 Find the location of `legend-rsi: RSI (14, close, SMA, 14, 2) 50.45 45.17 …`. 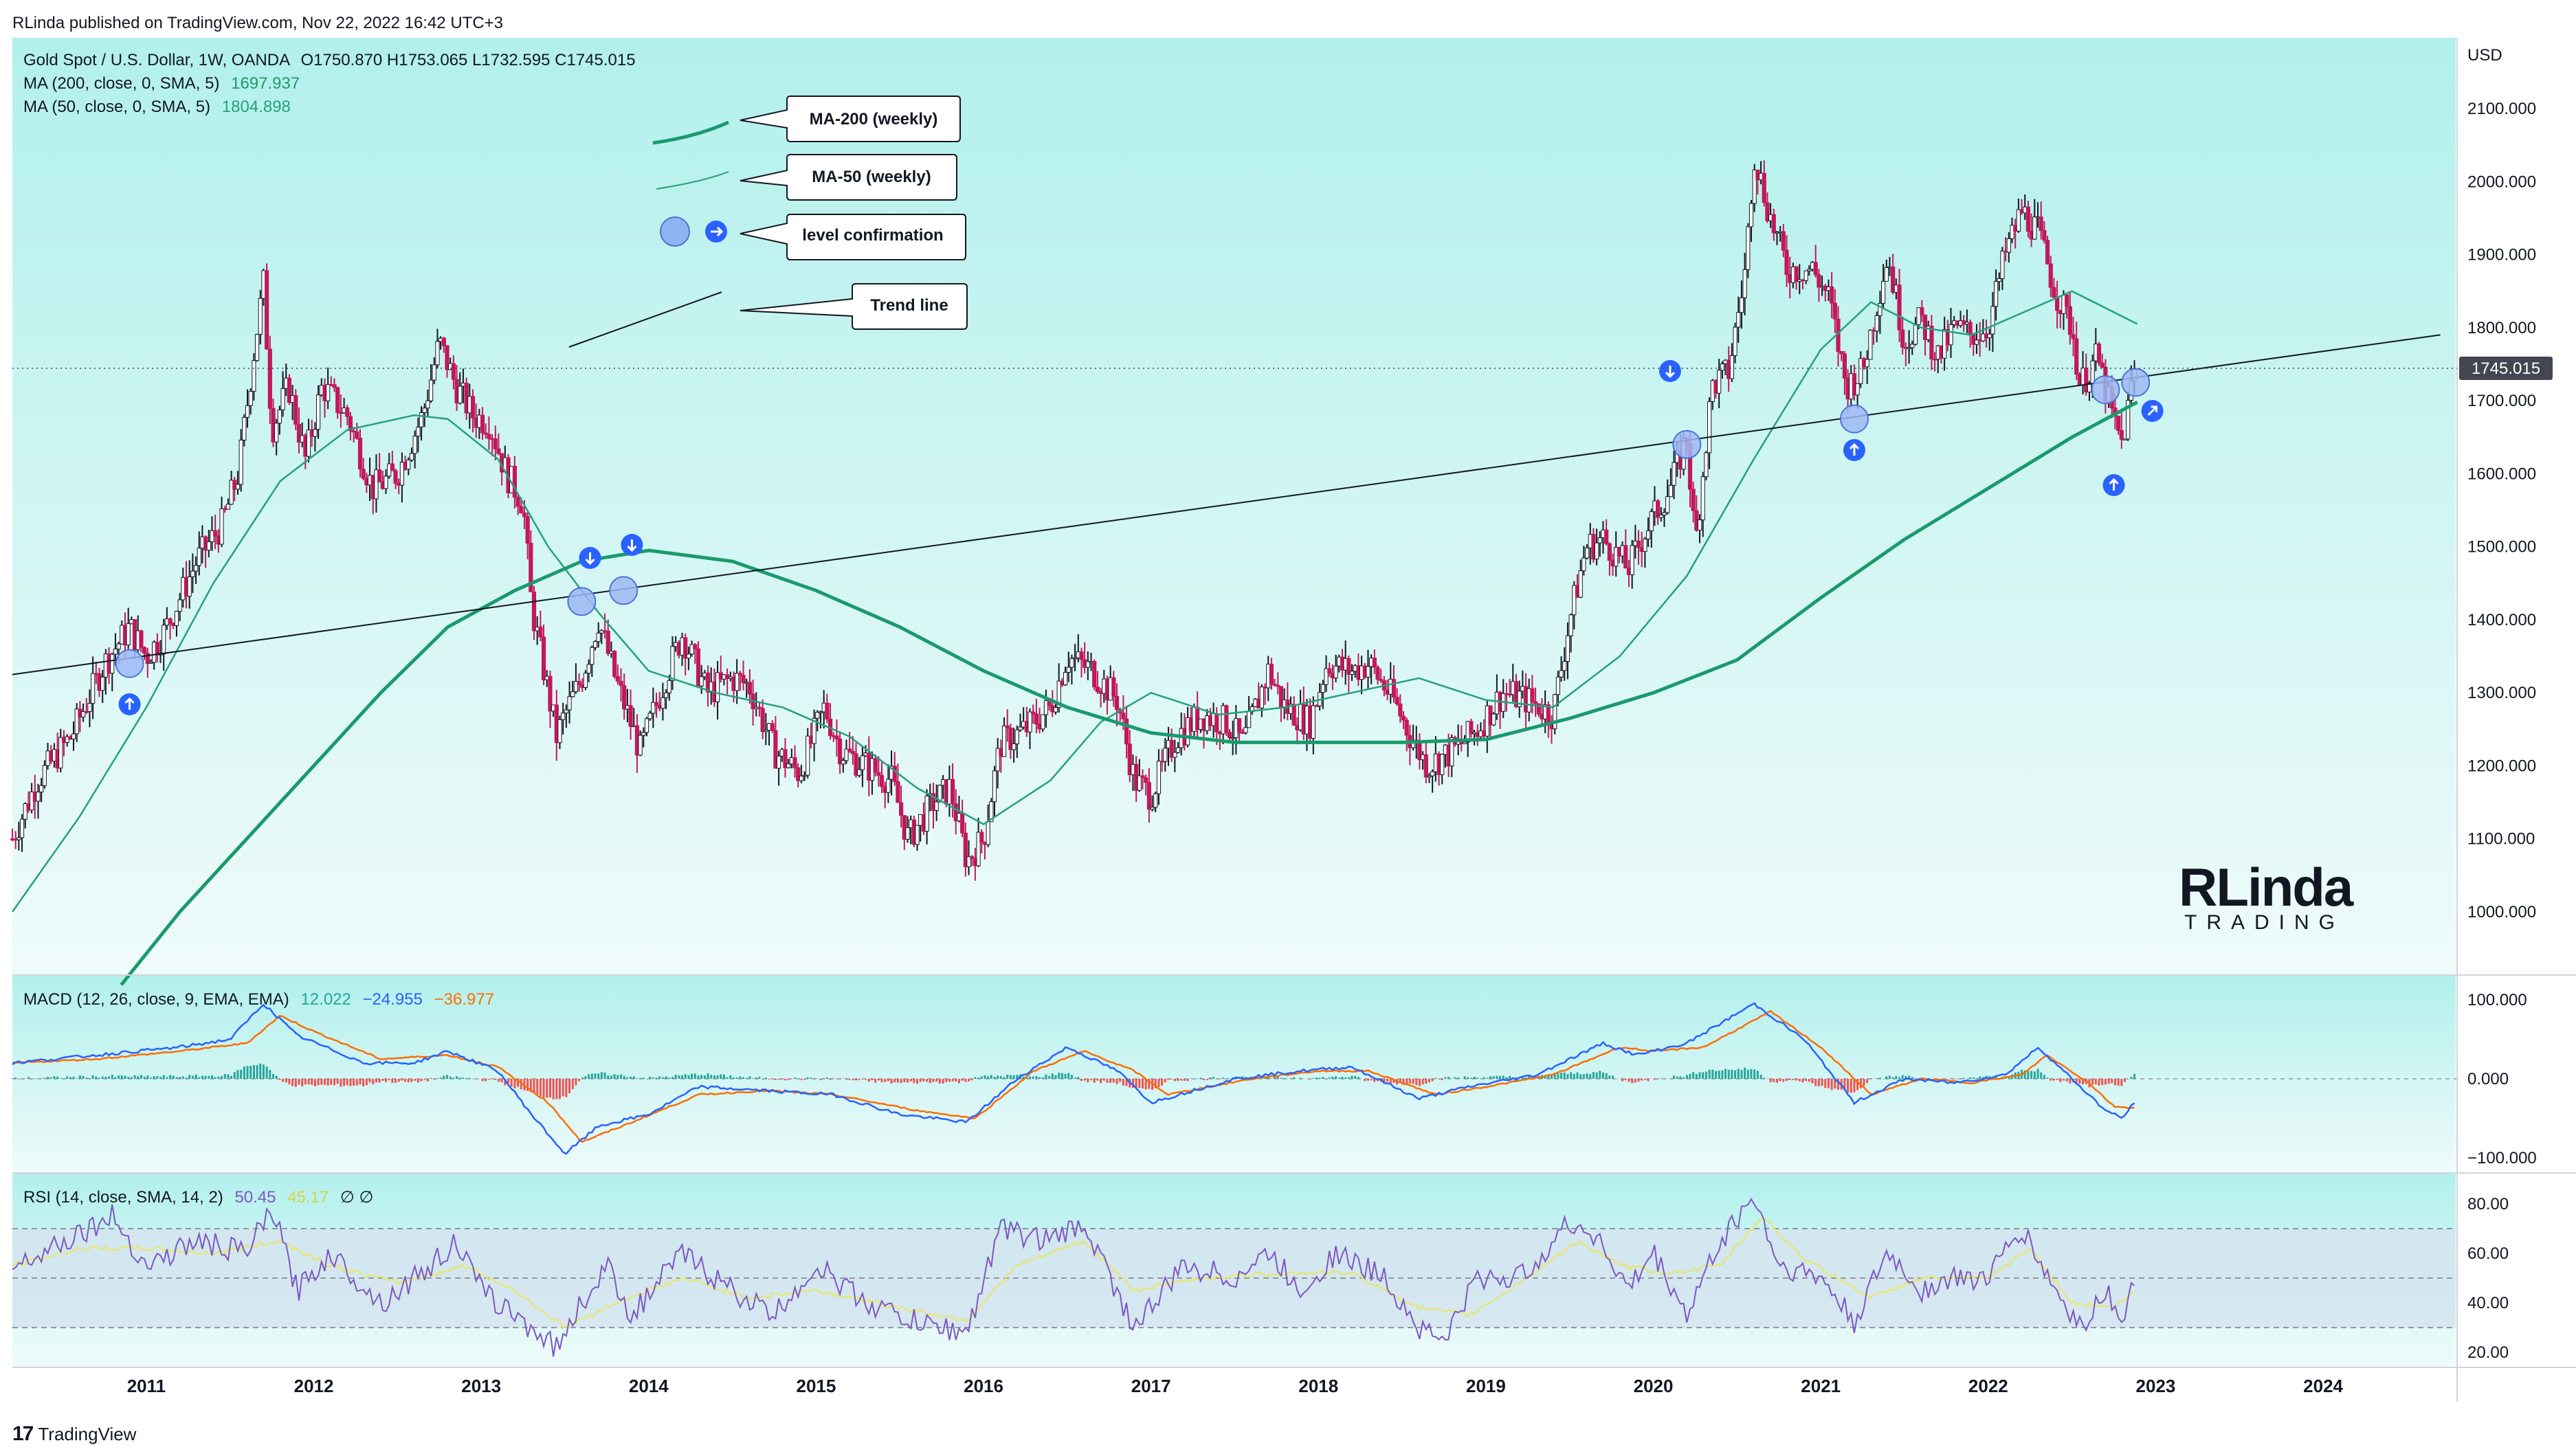

legend-rsi: RSI (14, close, SMA, 14, 2) 50.45 45.17 … is located at coordinates (198, 1197).